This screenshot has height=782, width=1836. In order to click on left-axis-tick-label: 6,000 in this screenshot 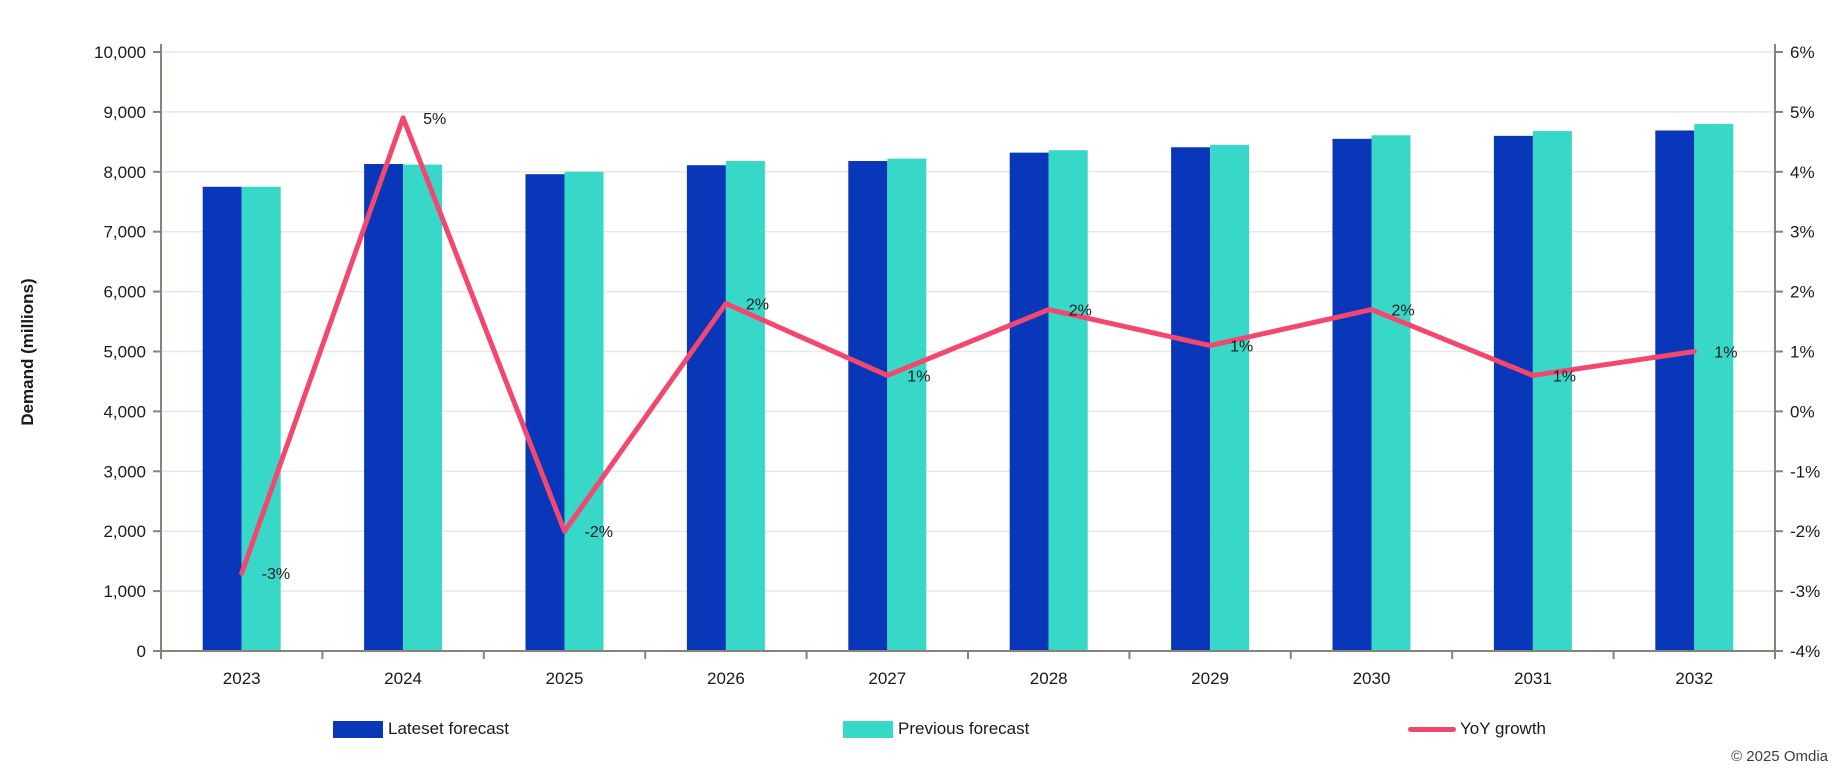, I will do `click(124, 292)`.